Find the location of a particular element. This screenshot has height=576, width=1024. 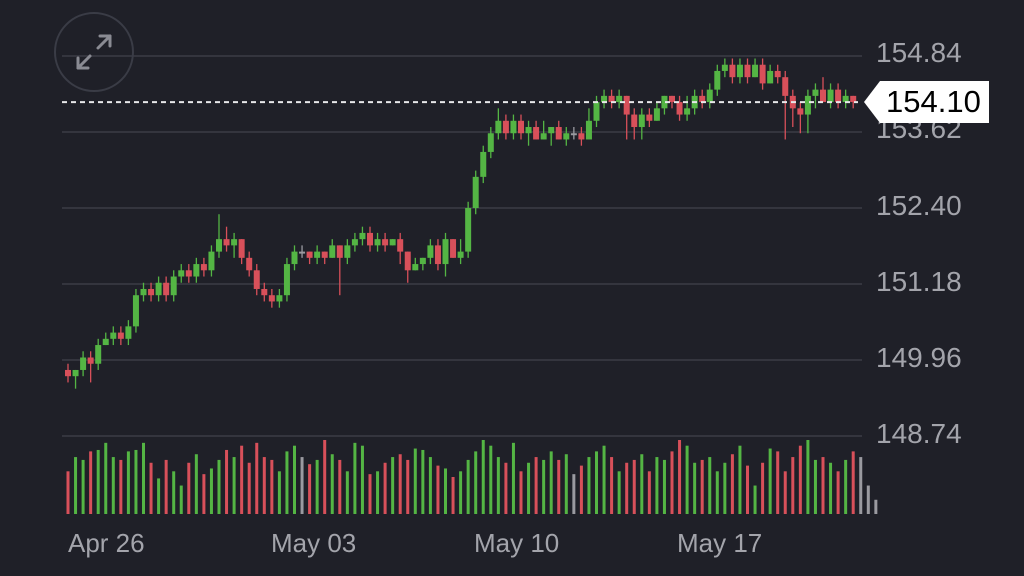

x-tick-label: Apr 26 is located at coordinates (106, 543).